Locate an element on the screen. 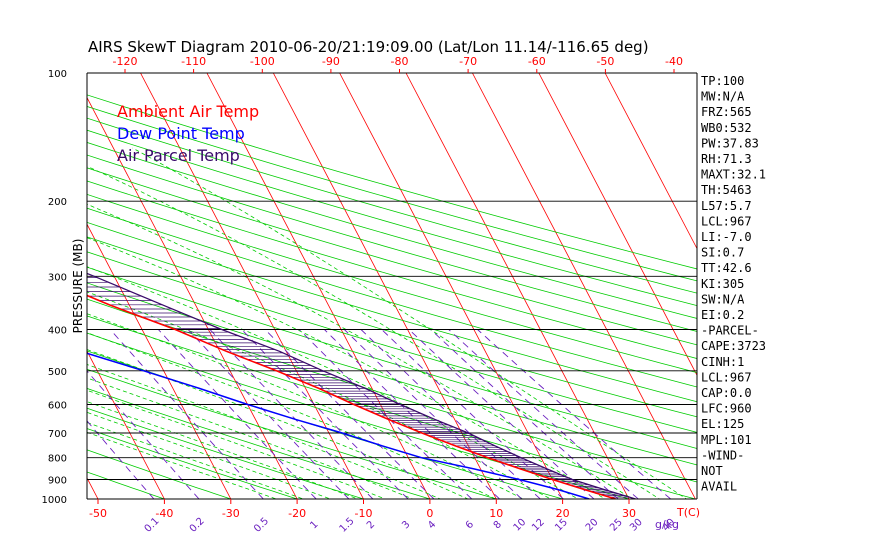 Image resolution: width=870 pixels, height=560 pixels. bottom-temp-label: -50 is located at coordinates (98, 513).